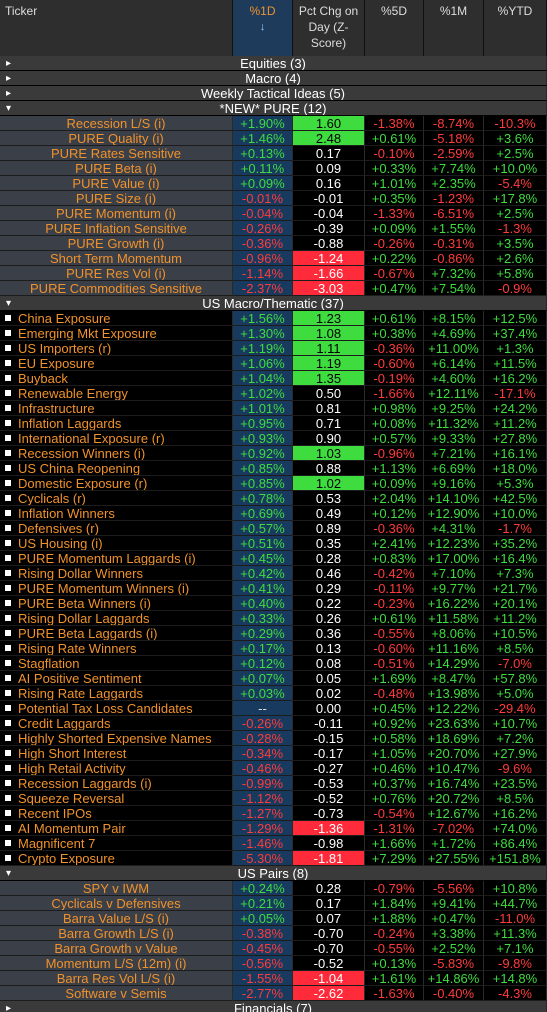 This screenshot has width=547, height=1012. Describe the element at coordinates (263, 663) in the screenshot. I see `change-1d: +0.12%` at that location.